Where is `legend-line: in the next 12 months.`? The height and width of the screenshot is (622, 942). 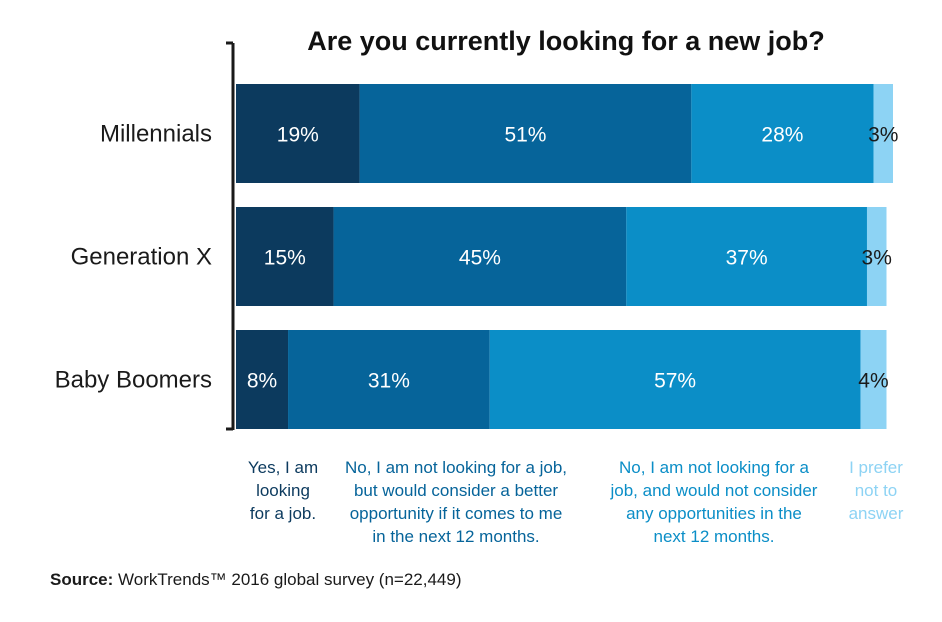 legend-line: in the next 12 months. is located at coordinates (455, 536).